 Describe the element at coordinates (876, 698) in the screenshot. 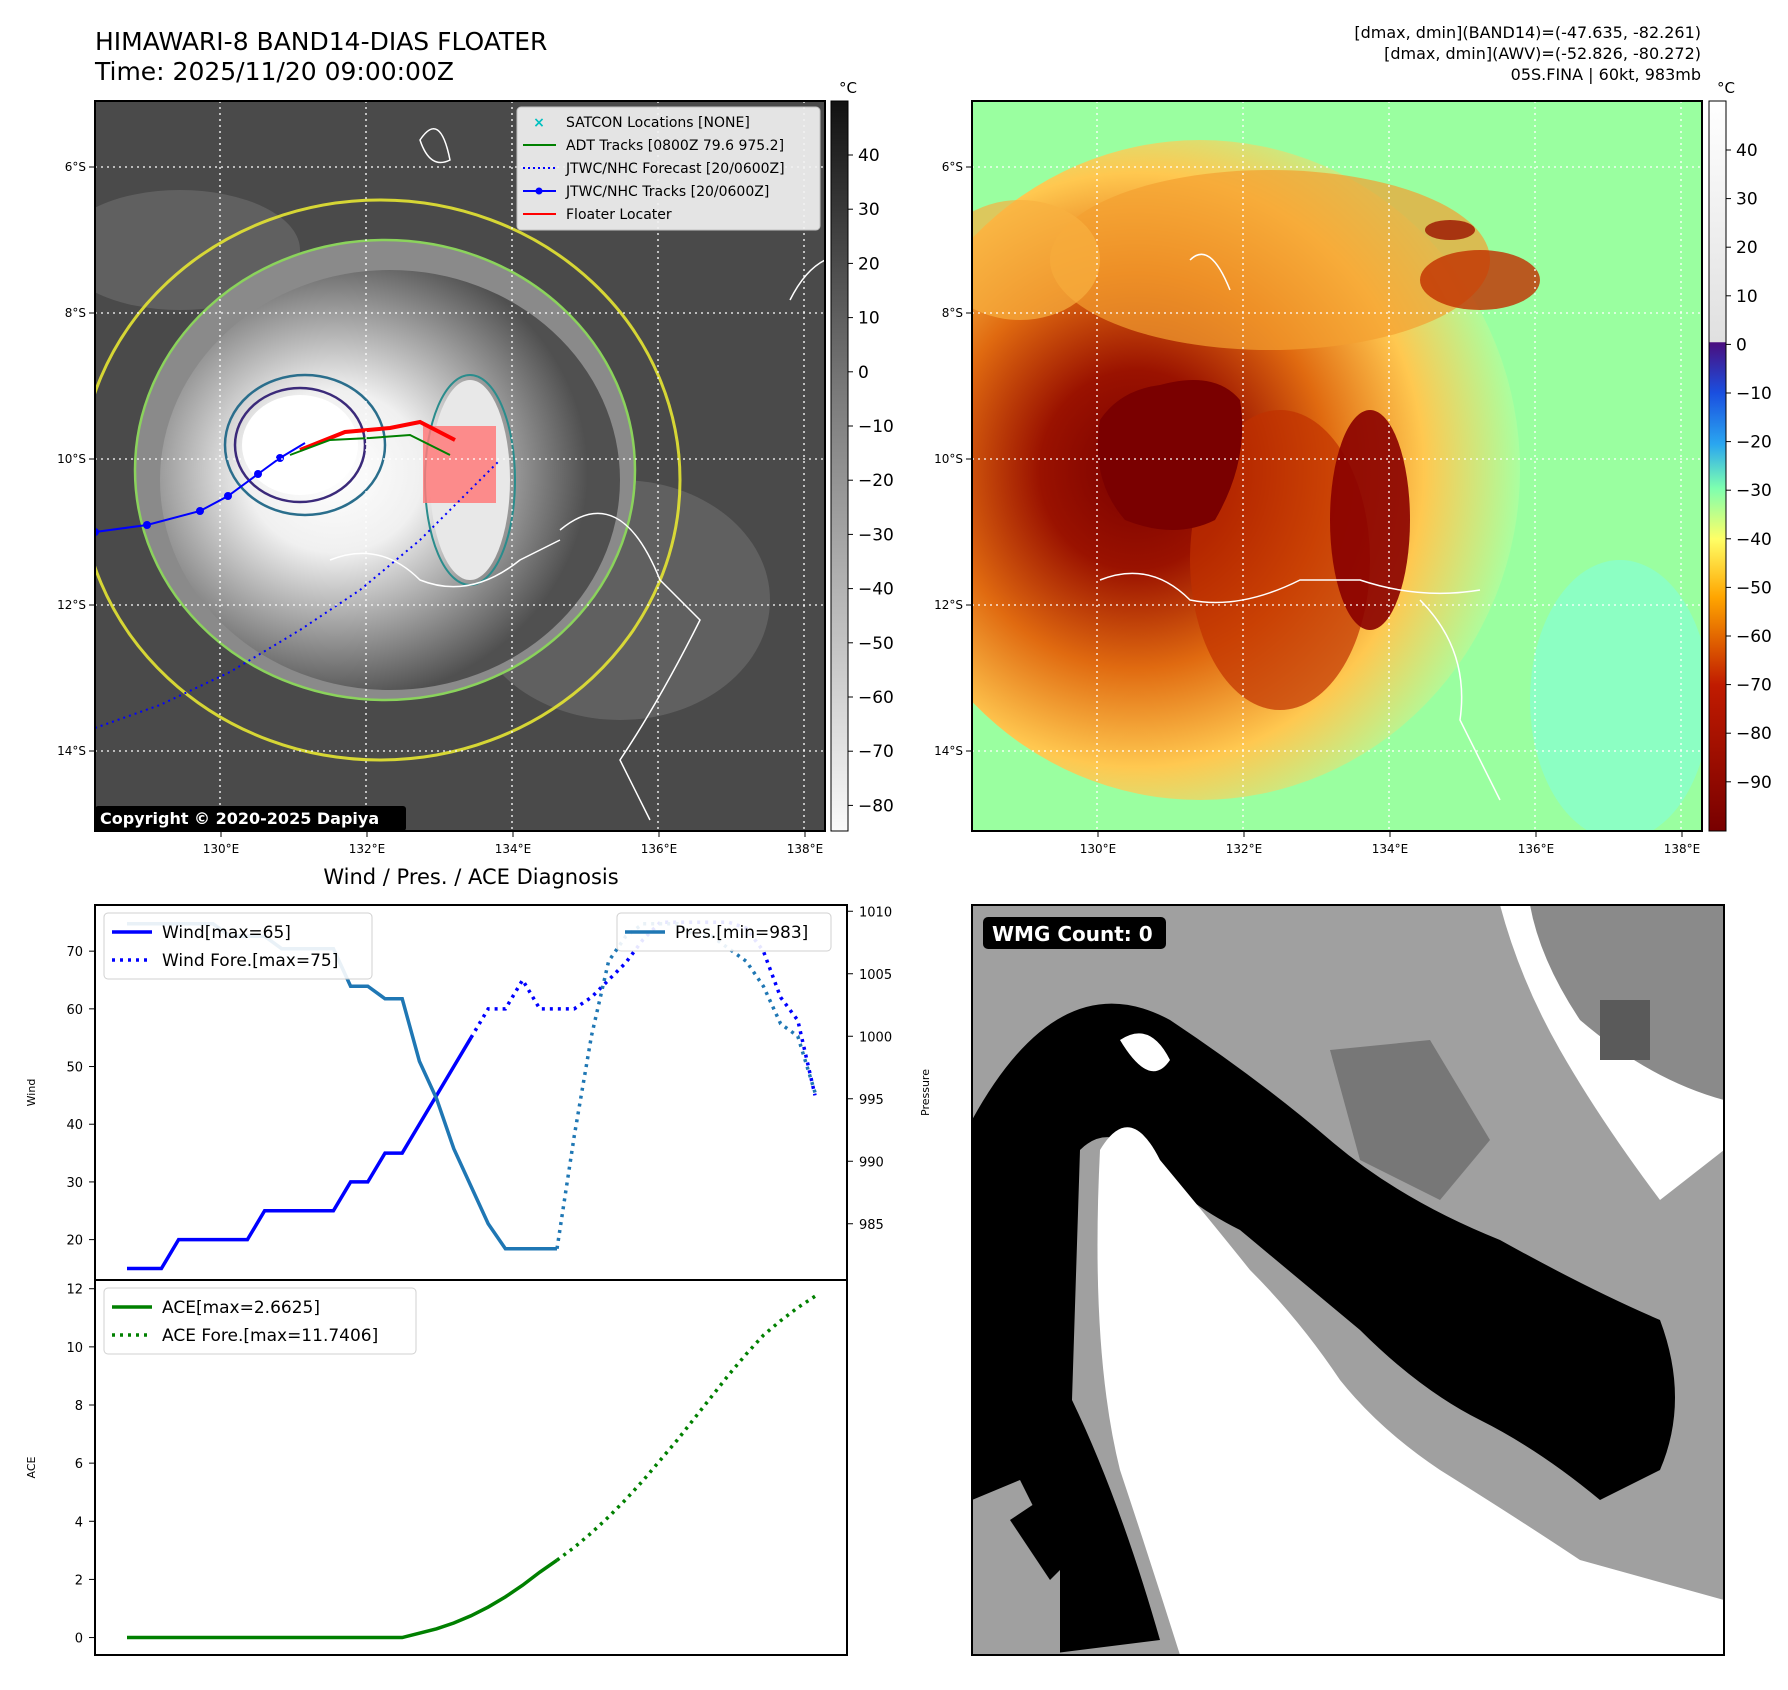

I see `ir-colorbar-tick: −60` at that location.